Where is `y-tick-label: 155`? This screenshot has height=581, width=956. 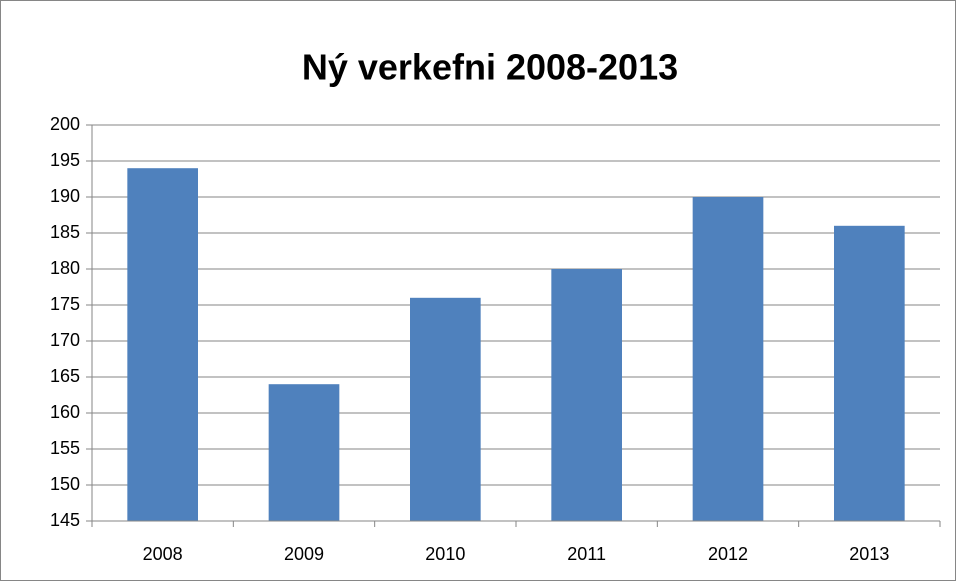
y-tick-label: 155 is located at coordinates (65, 448).